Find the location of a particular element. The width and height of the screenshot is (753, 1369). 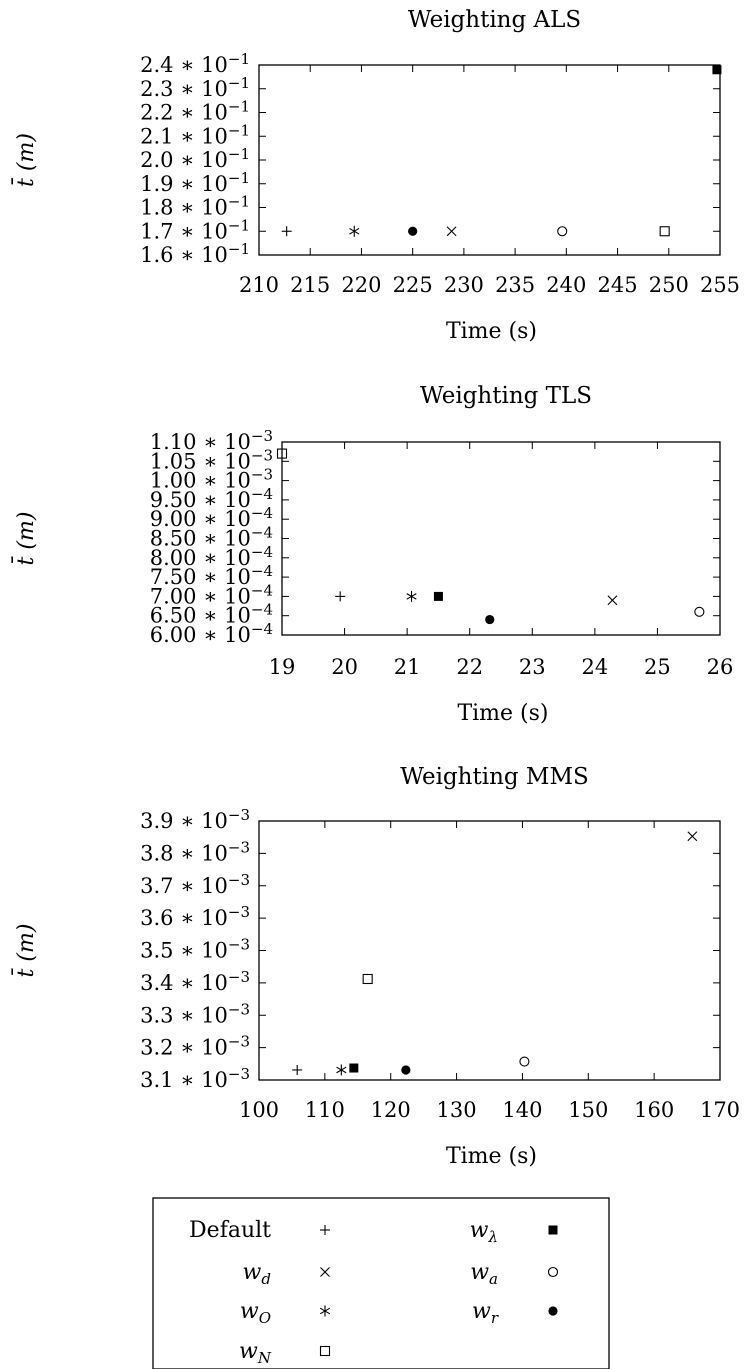

legend-label: wr is located at coordinates (485, 1313).